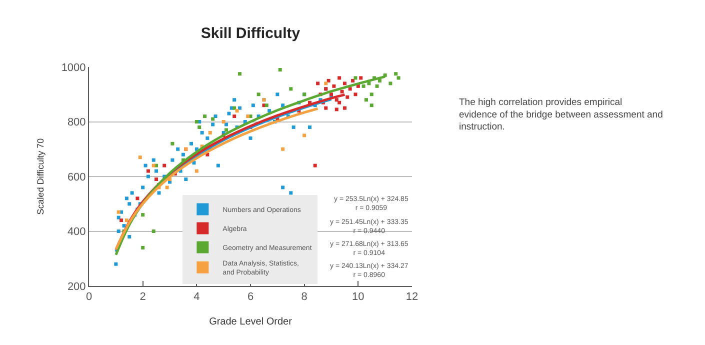 The width and height of the screenshot is (705, 345). I want to click on x-tick-label: 6, so click(250, 297).